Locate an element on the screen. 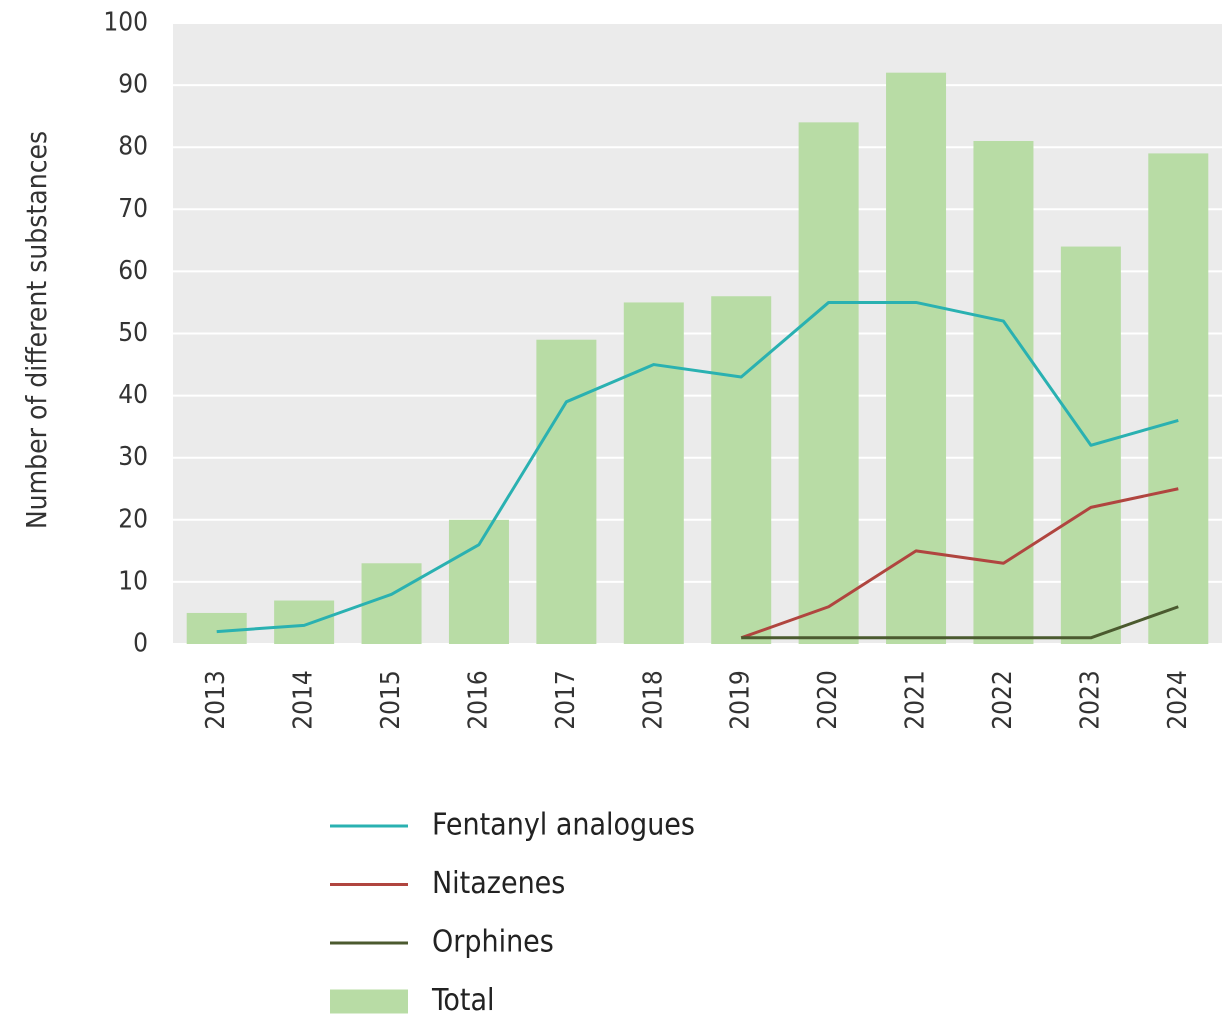  y-tick-label: 60 is located at coordinates (133, 271).